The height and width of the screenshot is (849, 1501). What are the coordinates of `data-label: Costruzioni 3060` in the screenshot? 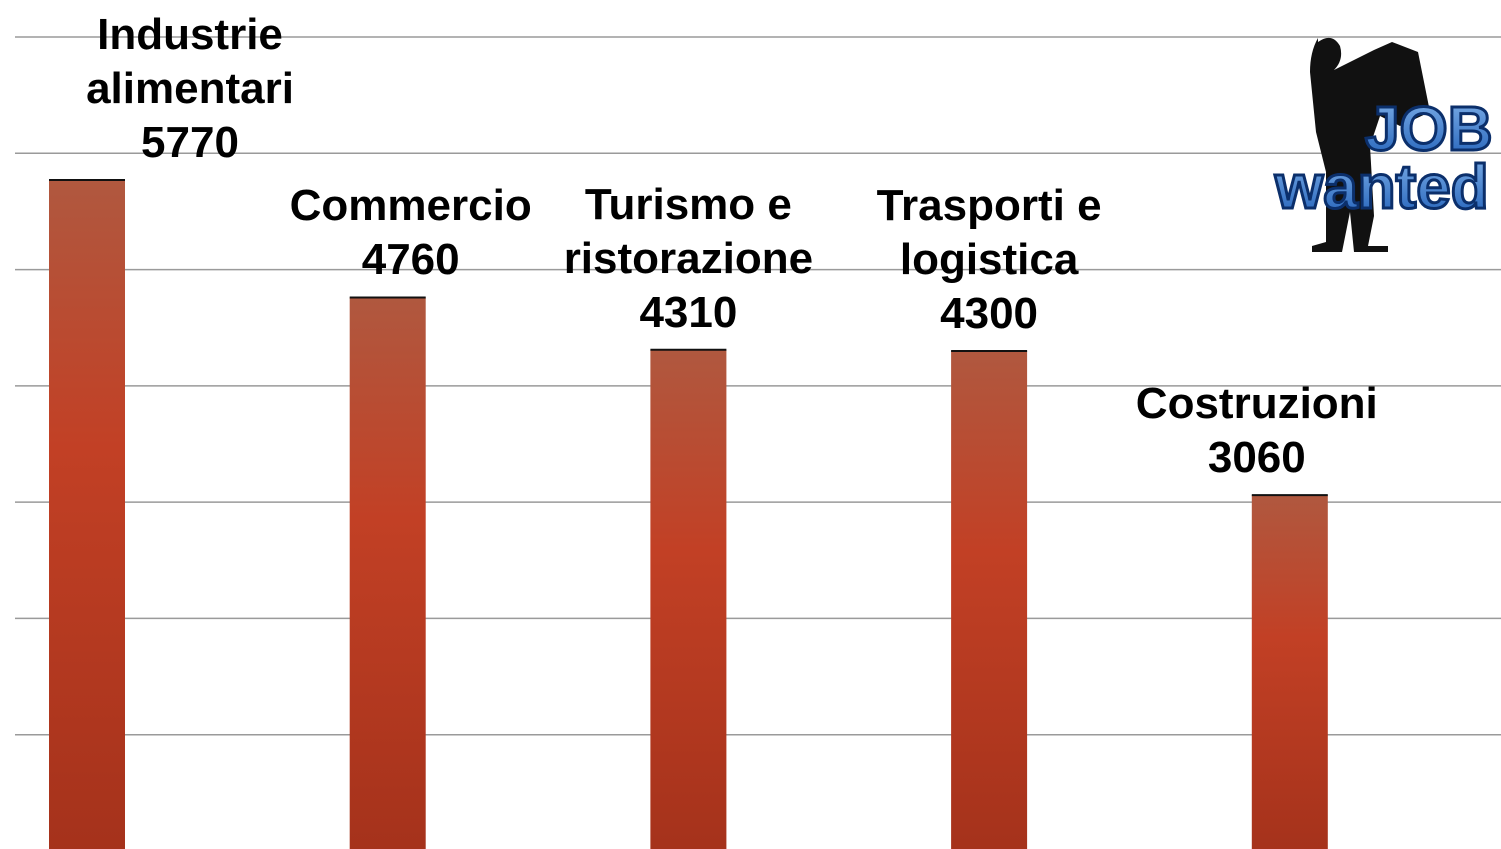 It's located at (1257, 431).